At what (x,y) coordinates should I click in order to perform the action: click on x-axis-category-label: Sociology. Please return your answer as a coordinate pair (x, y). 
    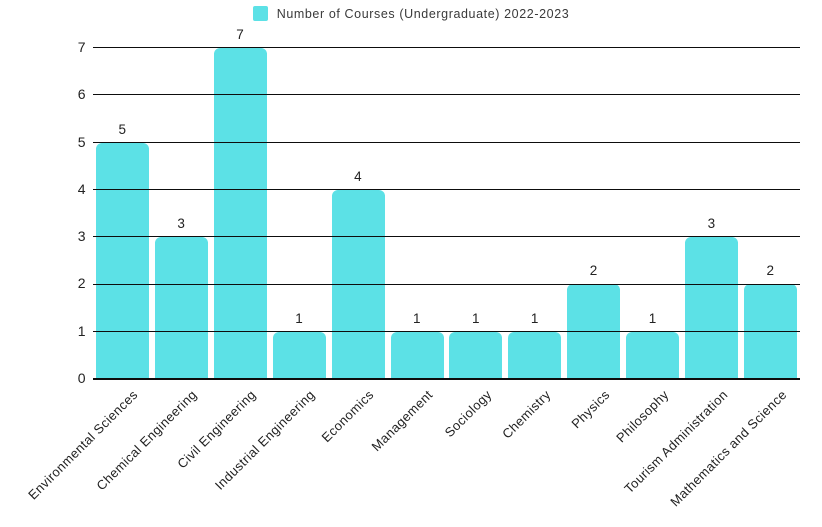
    Looking at the image, I should click on (468, 414).